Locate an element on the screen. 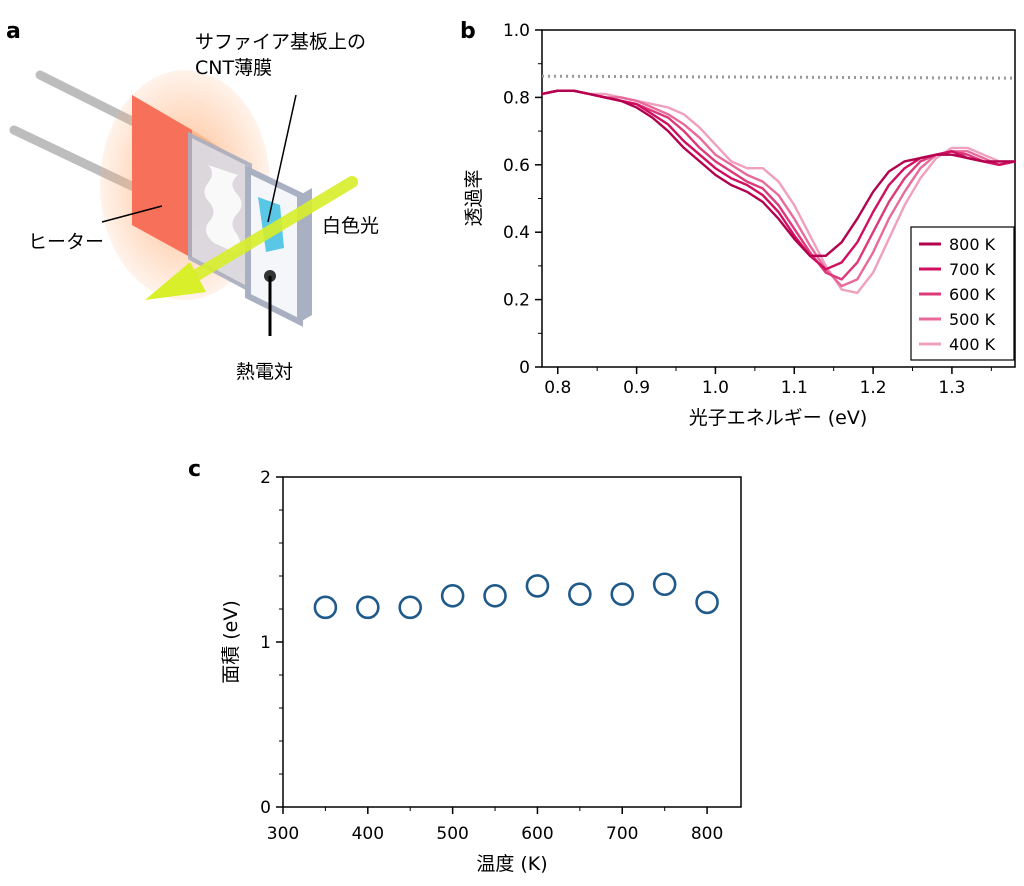 The width and height of the screenshot is (1024, 886). legend-label: 700 K is located at coordinates (972, 269).